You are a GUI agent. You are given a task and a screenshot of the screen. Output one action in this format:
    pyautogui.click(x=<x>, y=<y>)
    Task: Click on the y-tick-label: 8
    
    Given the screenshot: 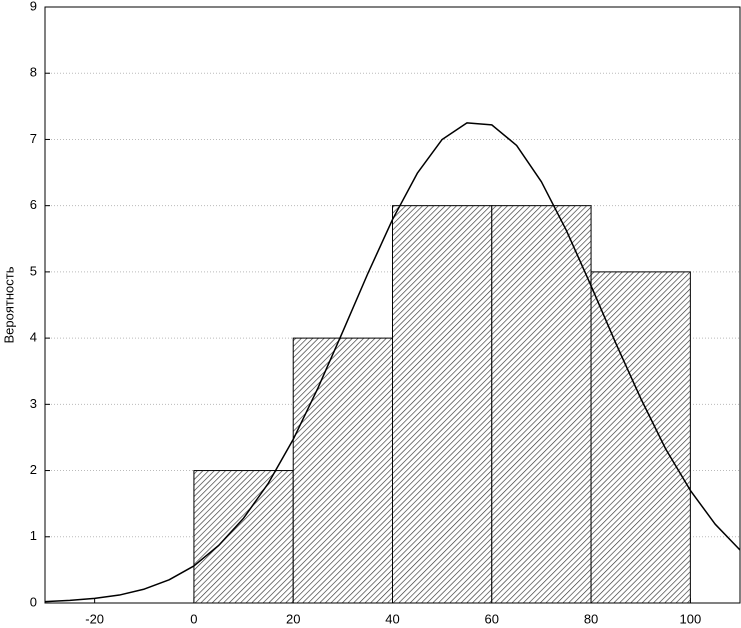 What is the action you would take?
    pyautogui.click(x=33, y=72)
    